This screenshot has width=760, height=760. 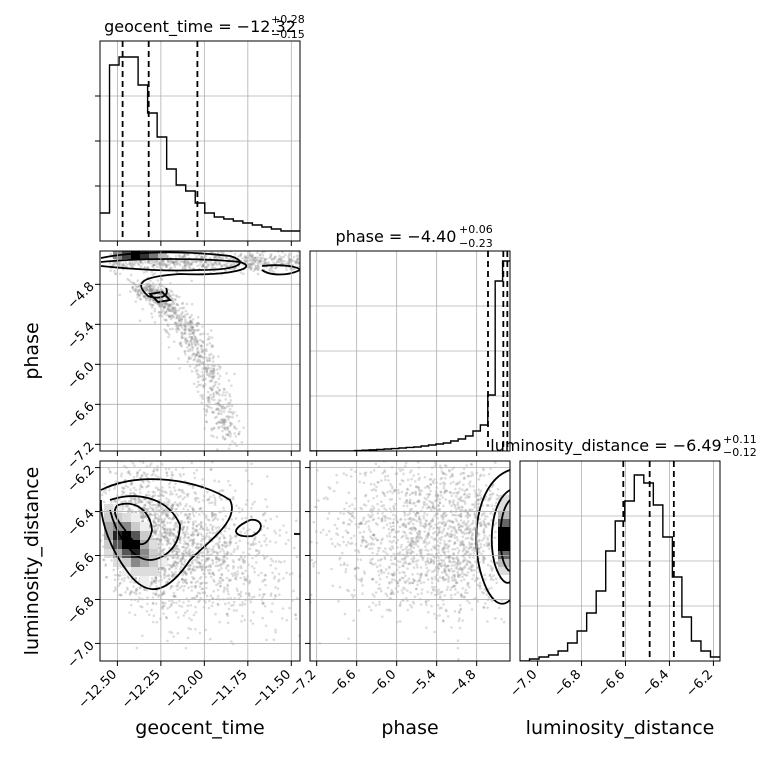 What do you see at coordinates (620, 567) in the screenshot?
I see `histogram-luminosity_distance` at bounding box center [620, 567].